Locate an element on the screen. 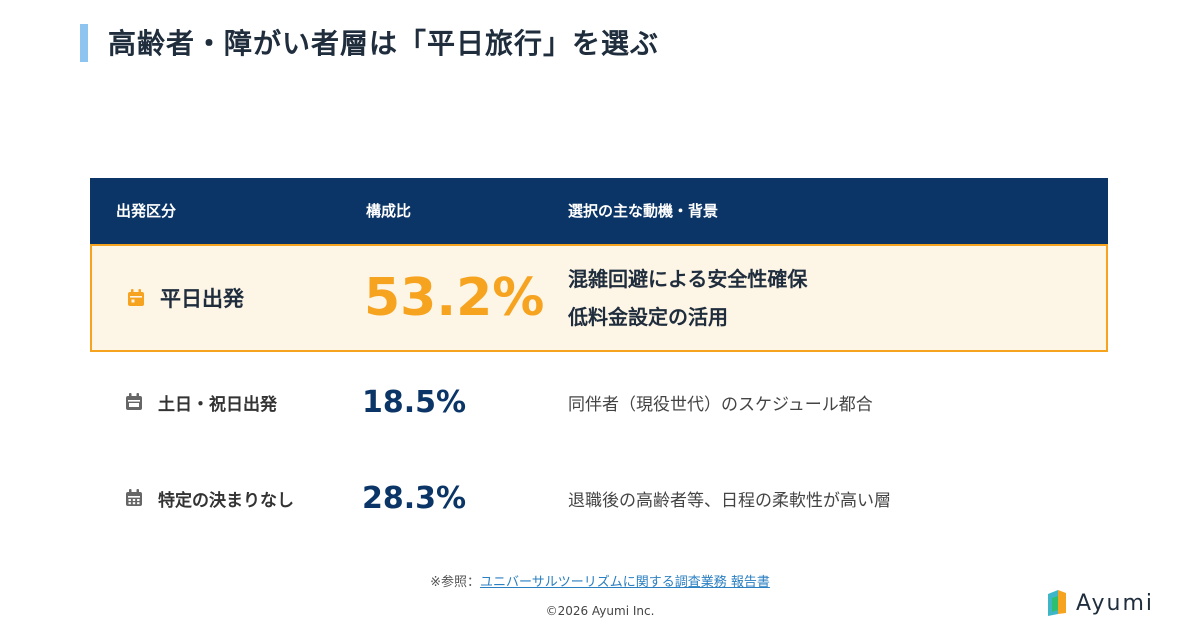 The height and width of the screenshot is (630, 1200). ayumi-logo: Ayumi is located at coordinates (1100, 603).